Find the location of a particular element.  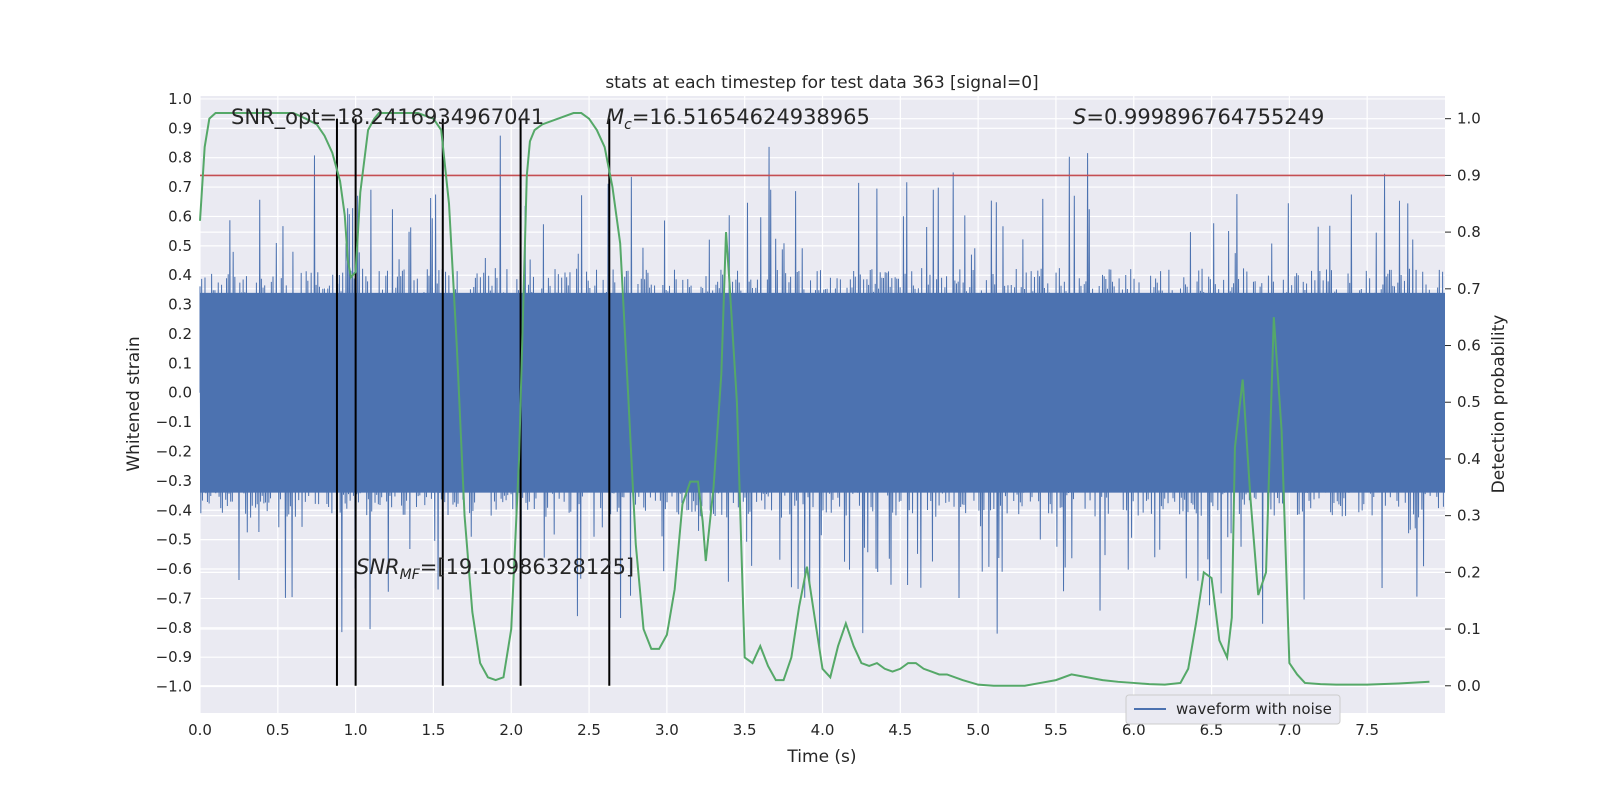

y-tick-label-left: −0.3 is located at coordinates (174, 481).